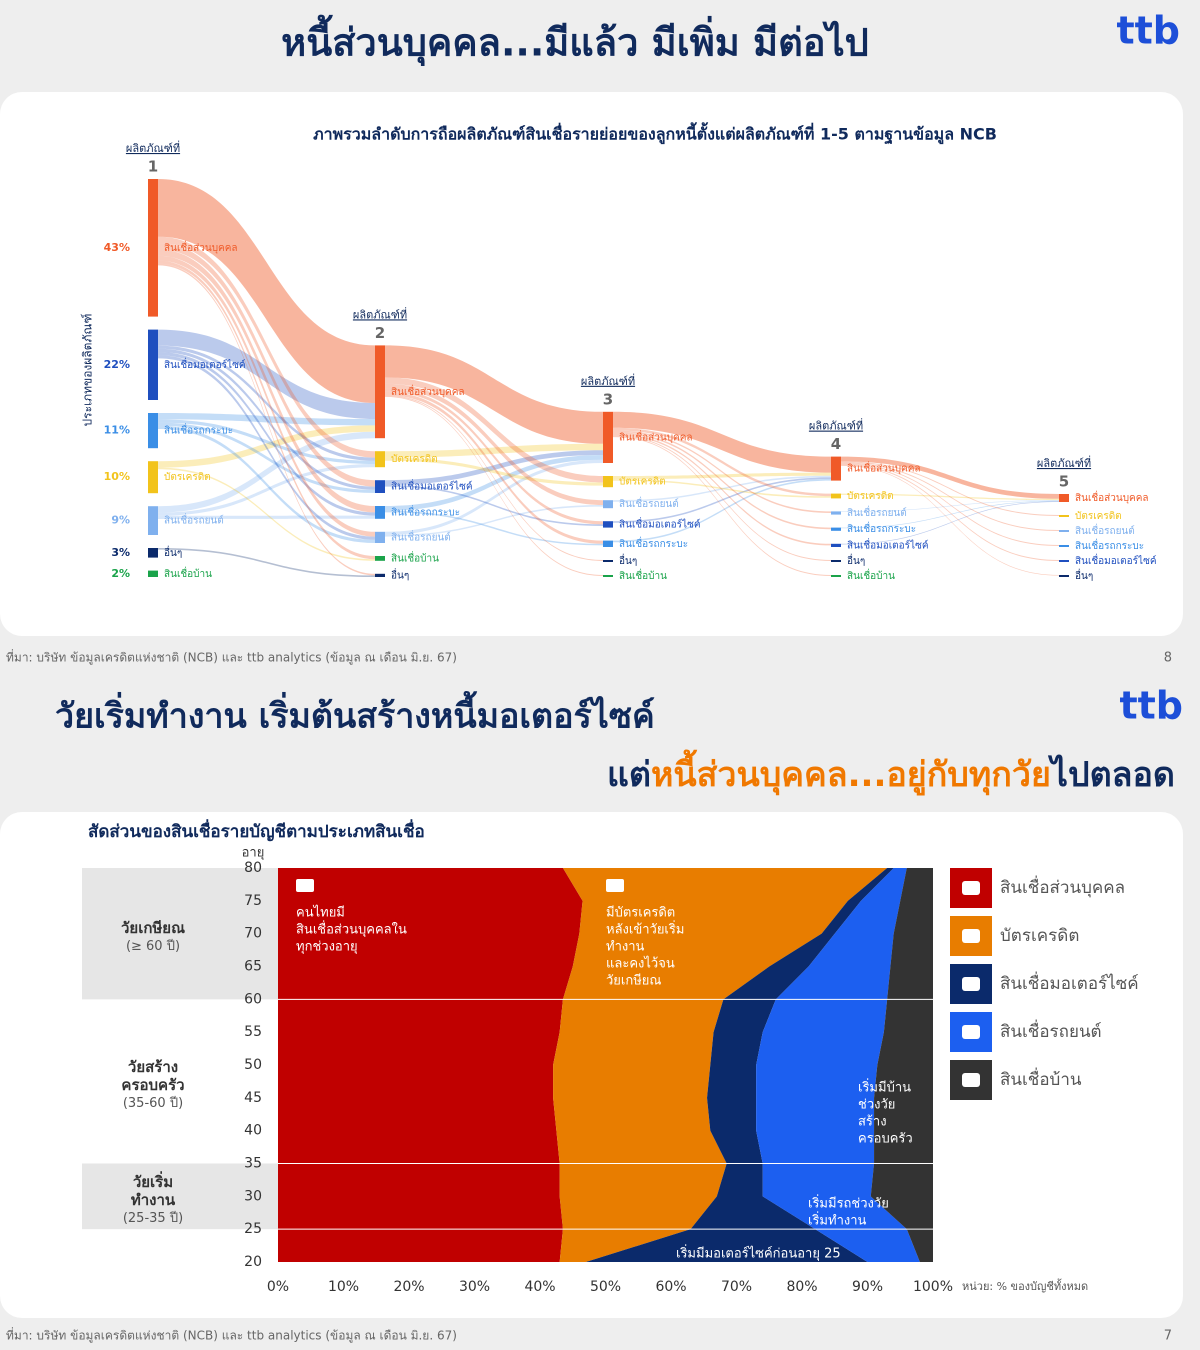 Image resolution: width=1200 pixels, height=1350 pixels. What do you see at coordinates (656, 436) in the screenshot?
I see `node-label: สินเชื่อส่วนบุคคล` at bounding box center [656, 436].